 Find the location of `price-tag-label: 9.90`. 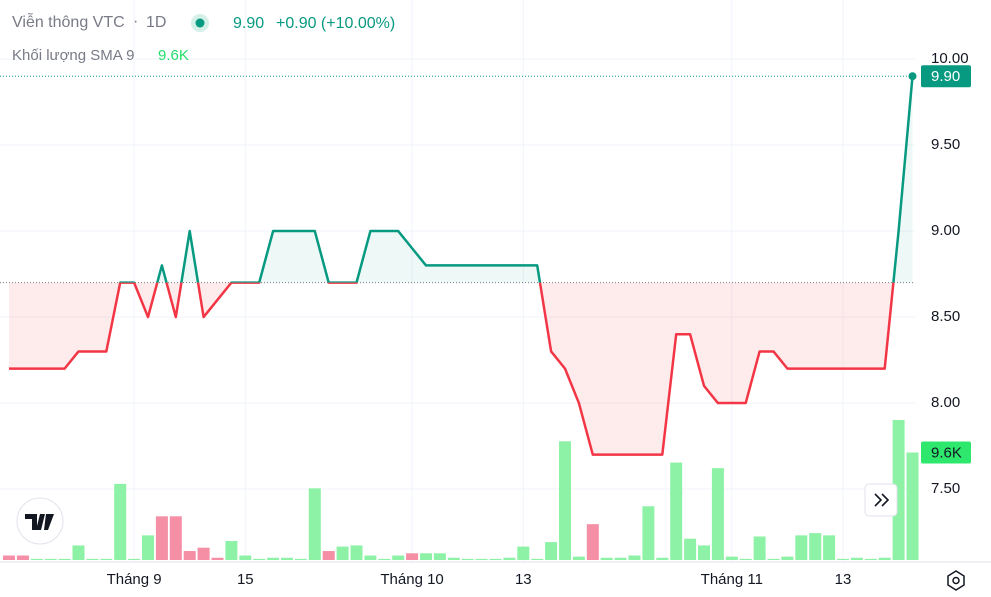

price-tag-label: 9.90 is located at coordinates (945, 76).